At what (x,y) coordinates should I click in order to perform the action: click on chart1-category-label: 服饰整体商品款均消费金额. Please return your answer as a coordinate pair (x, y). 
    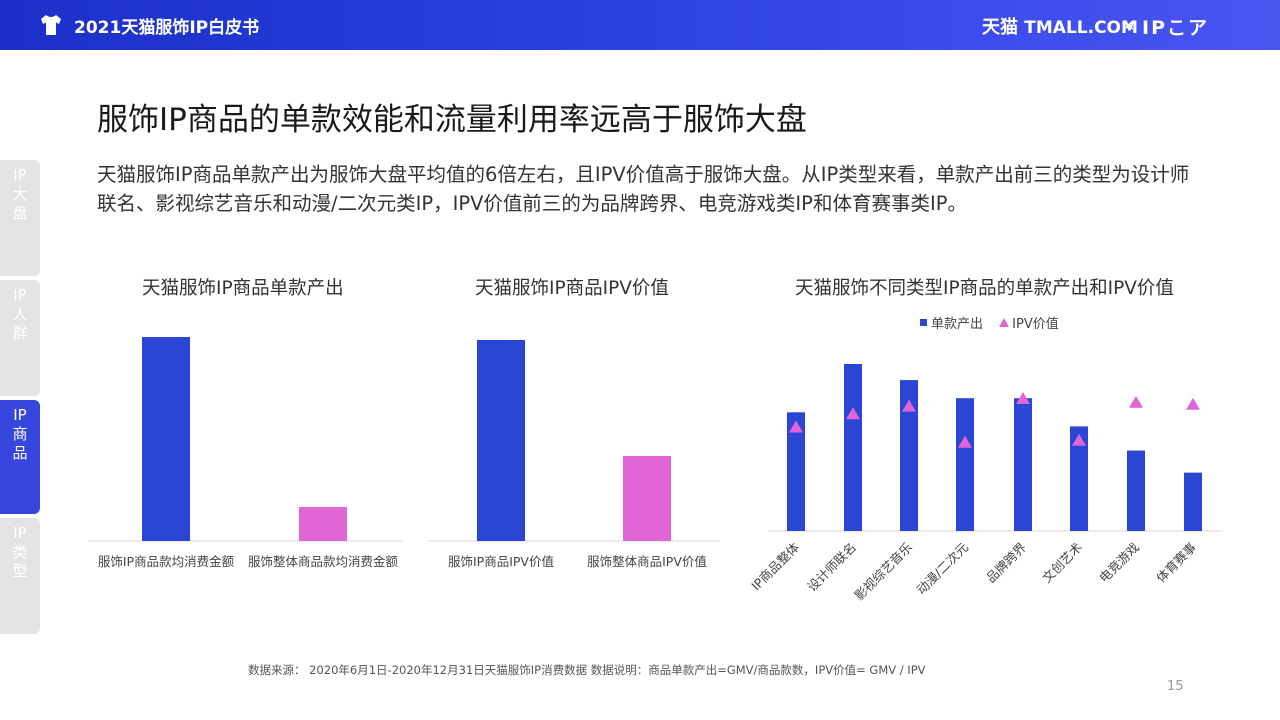
    Looking at the image, I should click on (323, 561).